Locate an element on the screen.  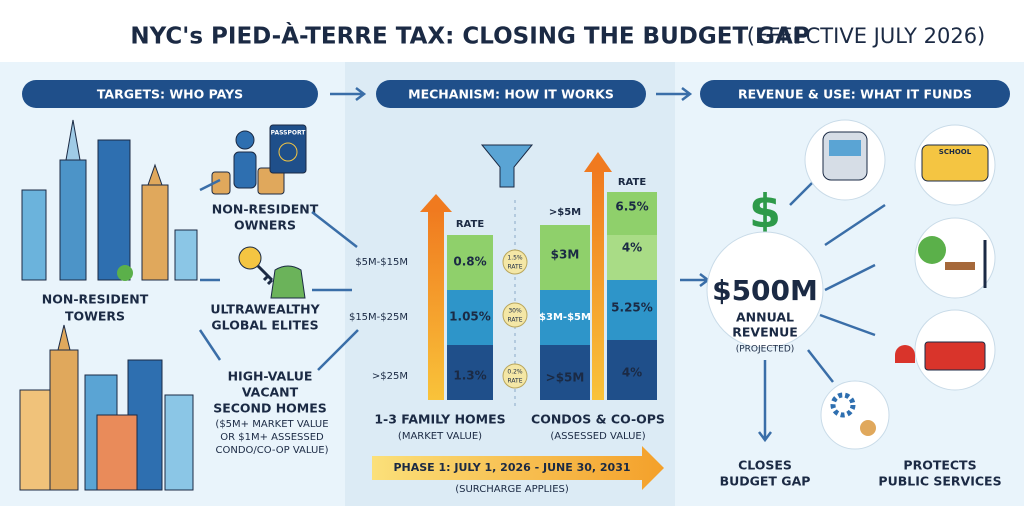
key-icon is located at coordinates (272, 272).